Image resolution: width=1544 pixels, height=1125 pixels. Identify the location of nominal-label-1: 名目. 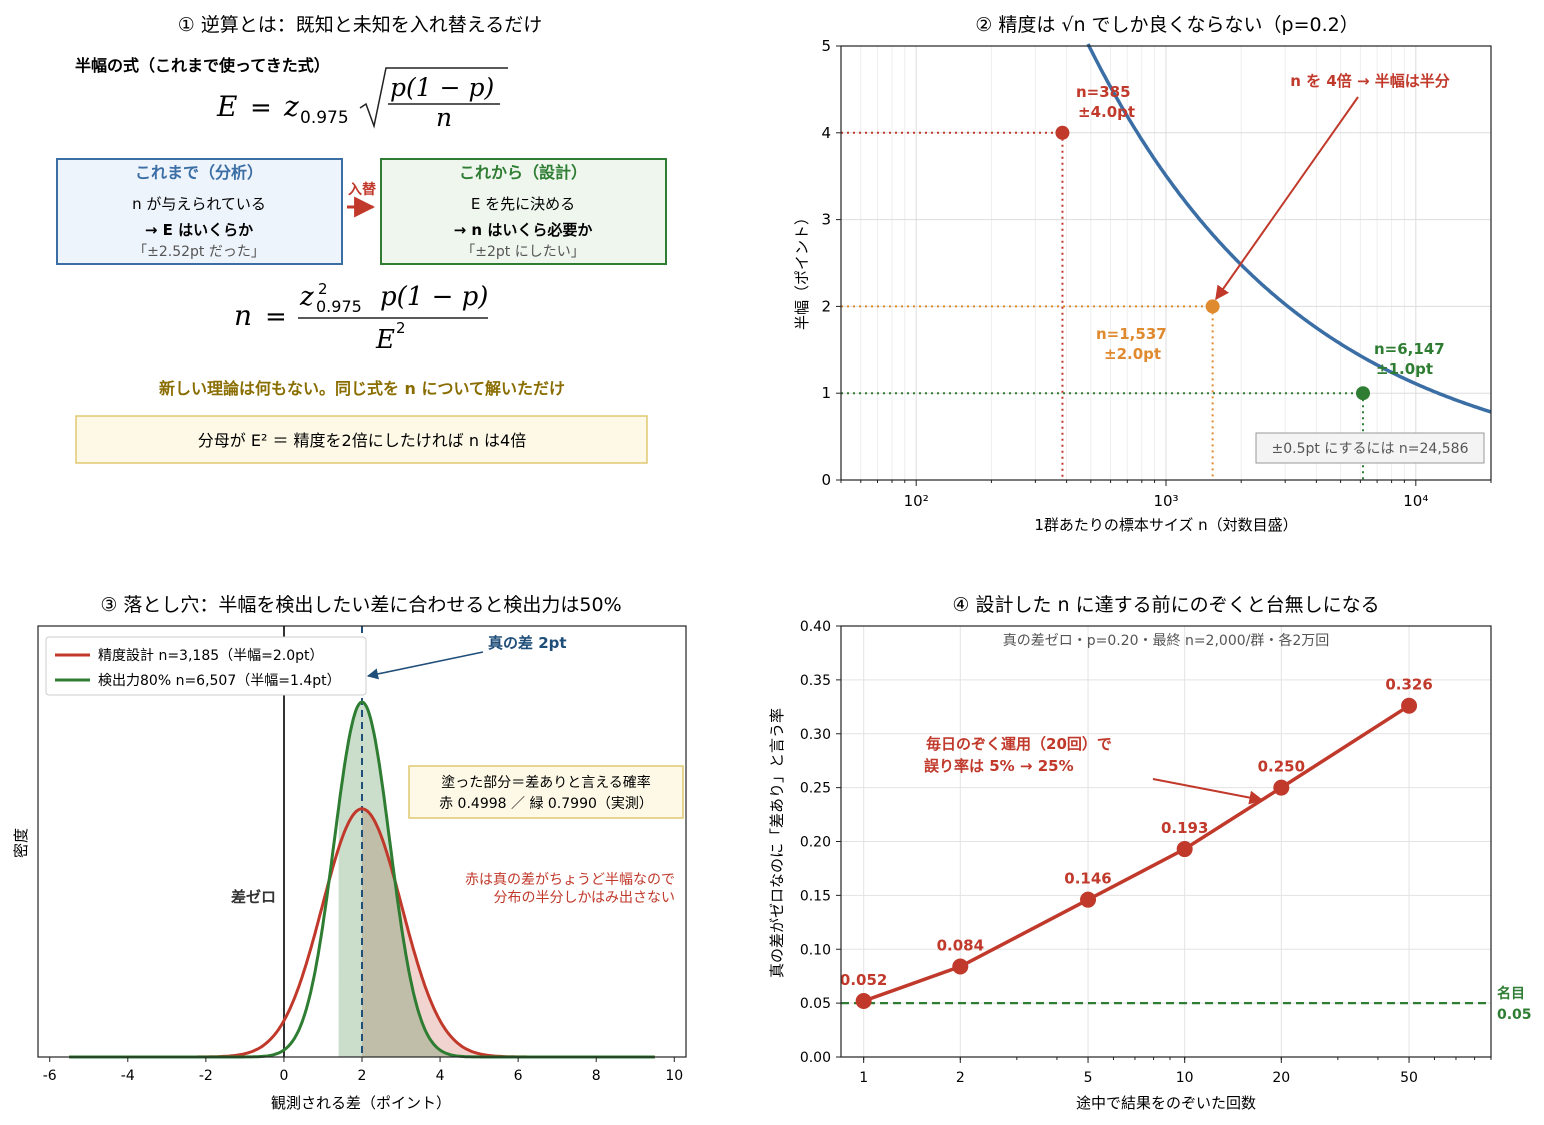
(1511, 993).